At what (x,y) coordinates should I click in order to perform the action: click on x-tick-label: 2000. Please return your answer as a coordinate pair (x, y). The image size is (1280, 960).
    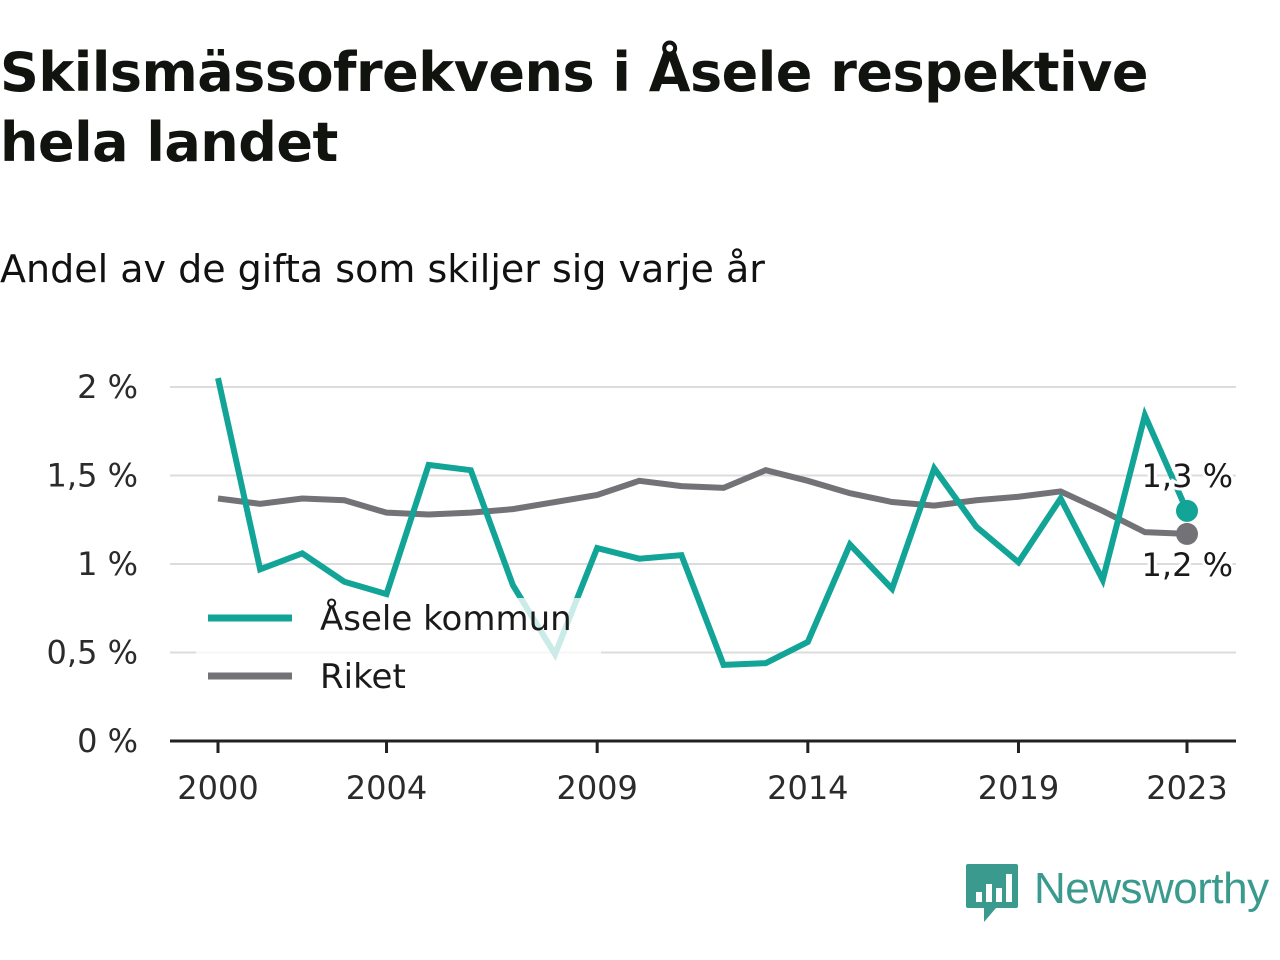
    Looking at the image, I should click on (217, 788).